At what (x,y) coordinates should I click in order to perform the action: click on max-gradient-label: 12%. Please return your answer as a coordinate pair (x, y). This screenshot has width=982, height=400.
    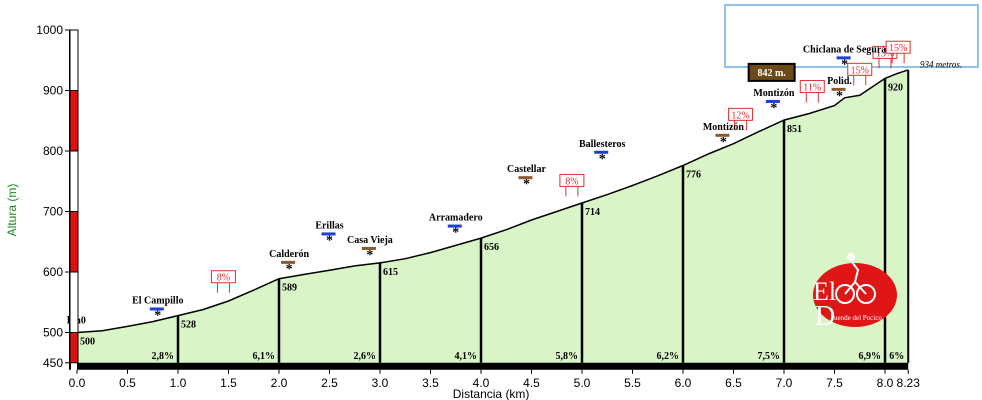
    Looking at the image, I should click on (740, 115).